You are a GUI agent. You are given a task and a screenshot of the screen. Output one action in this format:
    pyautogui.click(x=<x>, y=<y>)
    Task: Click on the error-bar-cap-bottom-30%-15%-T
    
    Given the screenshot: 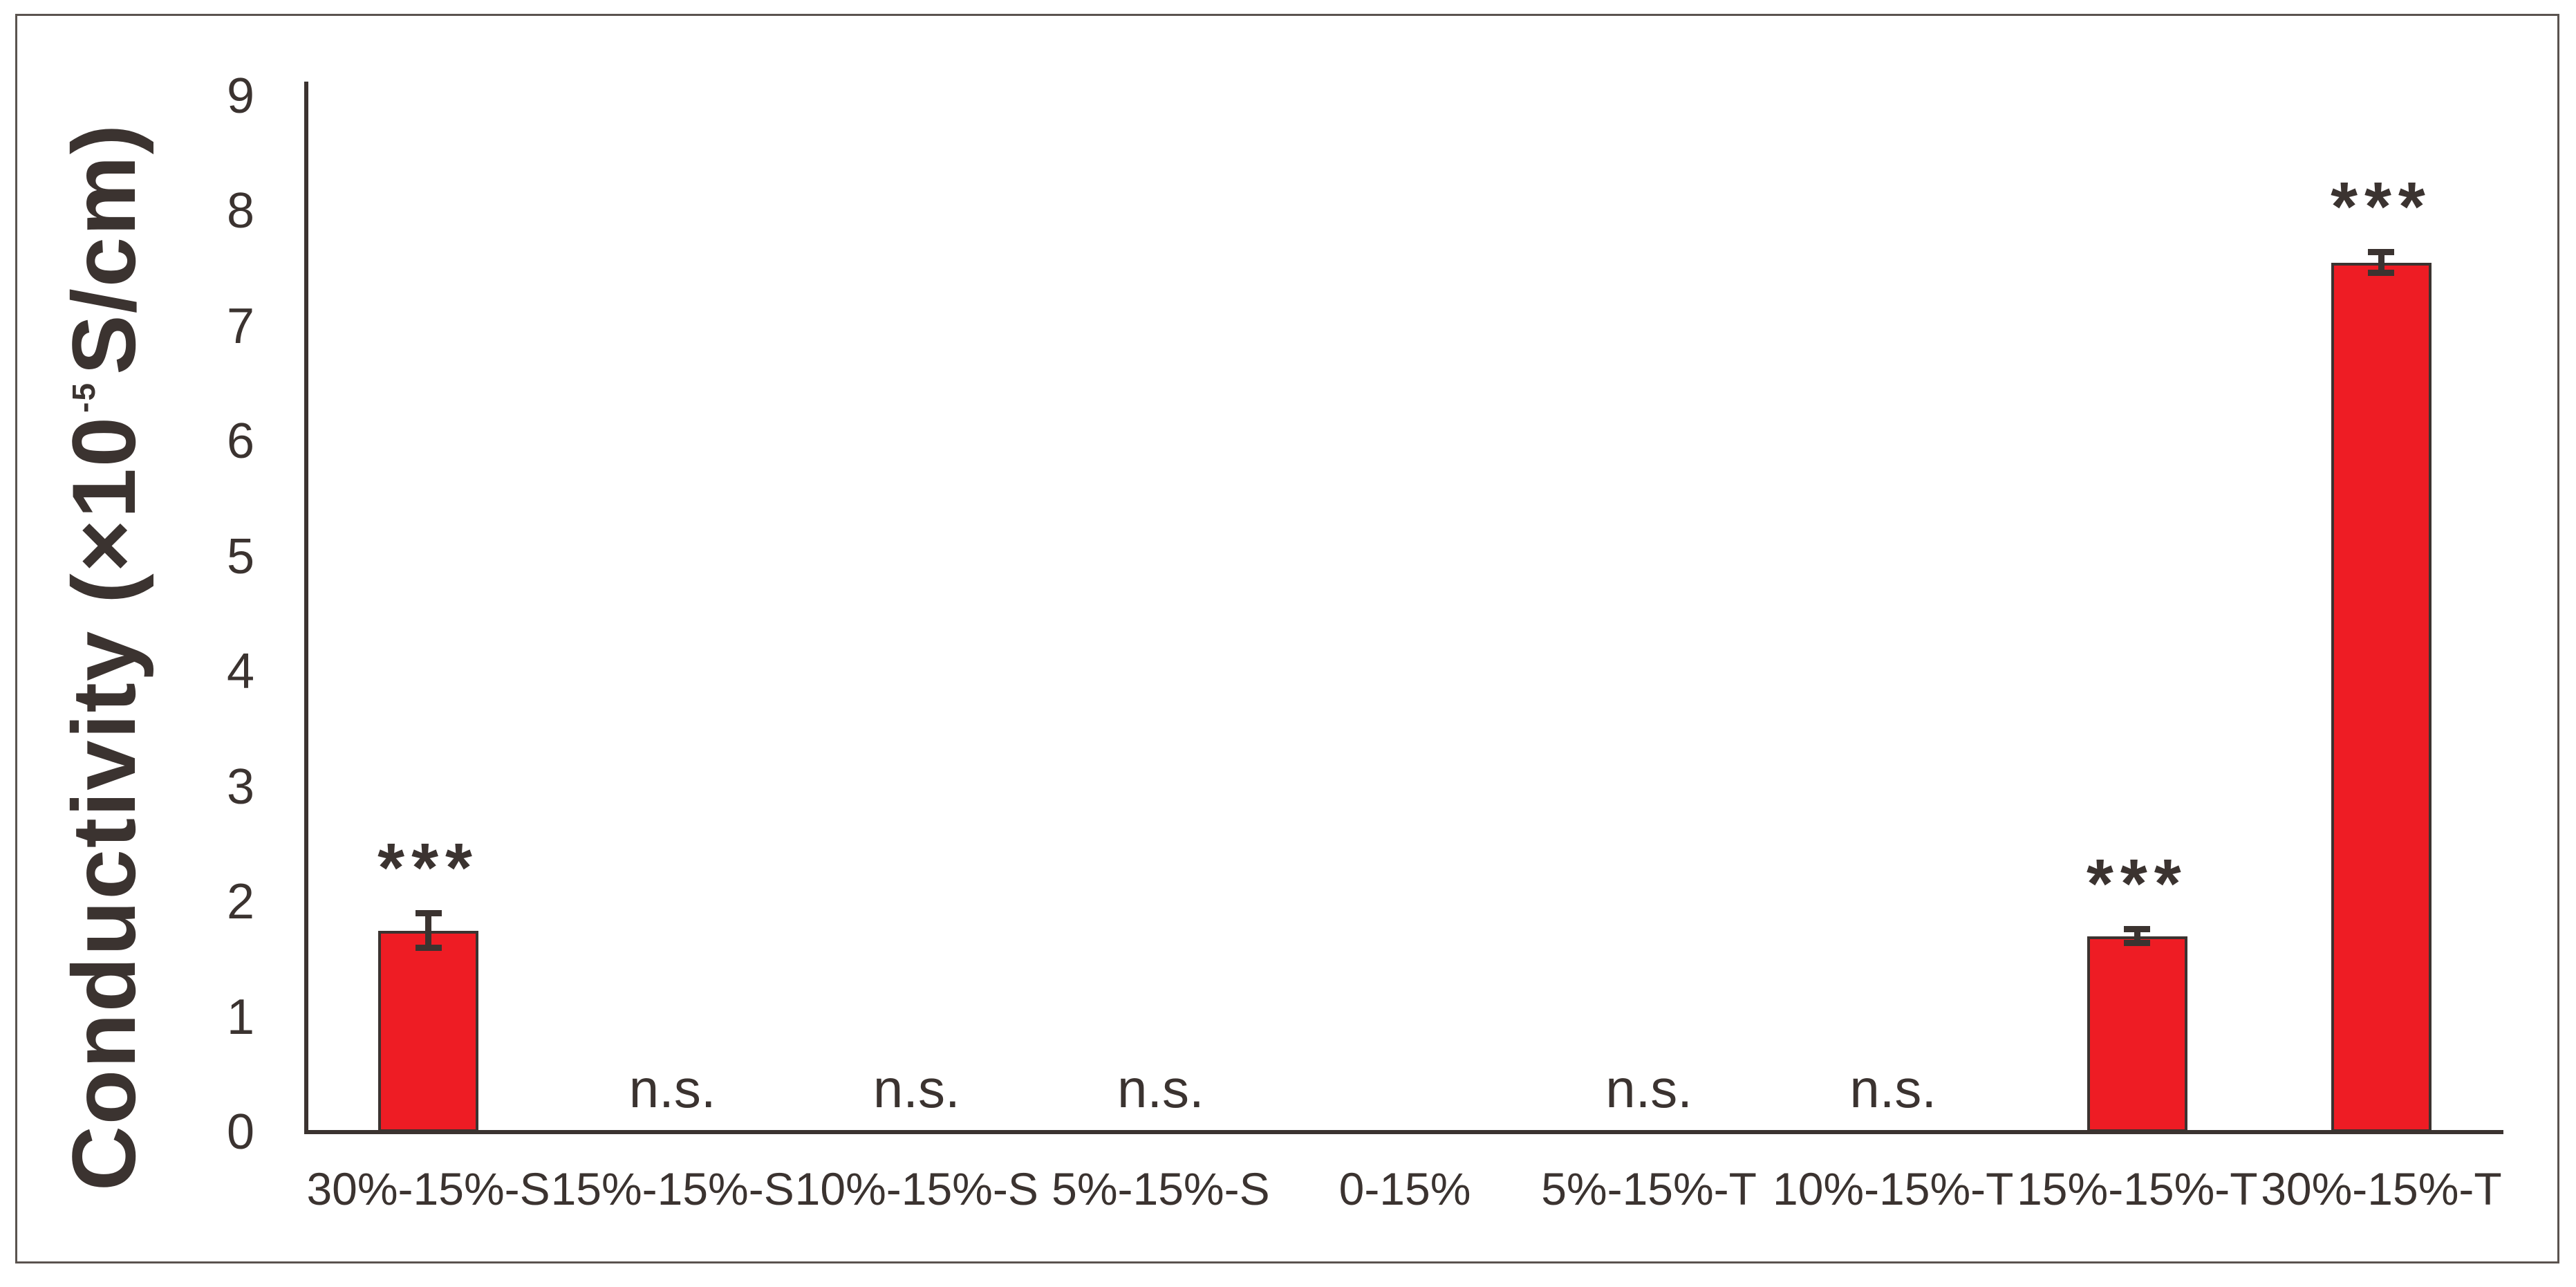 What is the action you would take?
    pyautogui.click(x=2381, y=274)
    